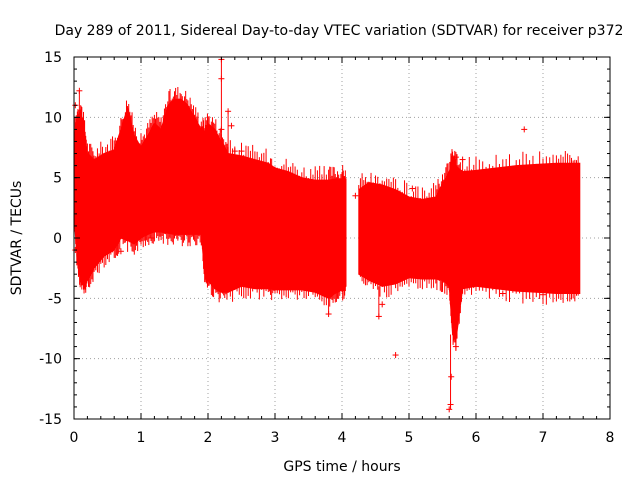  I want to click on x-tick-label: 6, so click(476, 438).